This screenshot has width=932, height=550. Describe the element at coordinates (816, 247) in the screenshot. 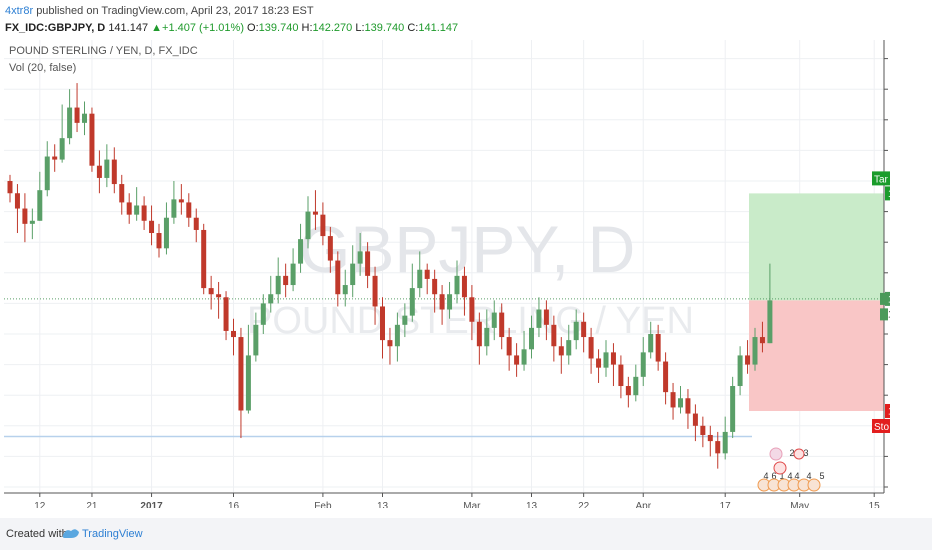

I see `target-zone` at that location.